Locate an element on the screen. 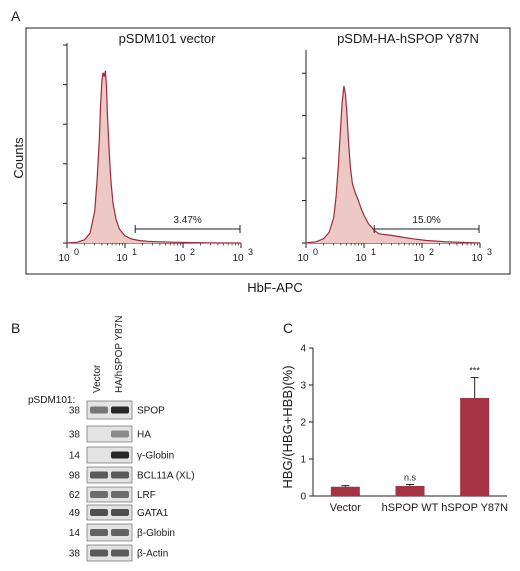  panel-label-c: C is located at coordinates (288, 328).